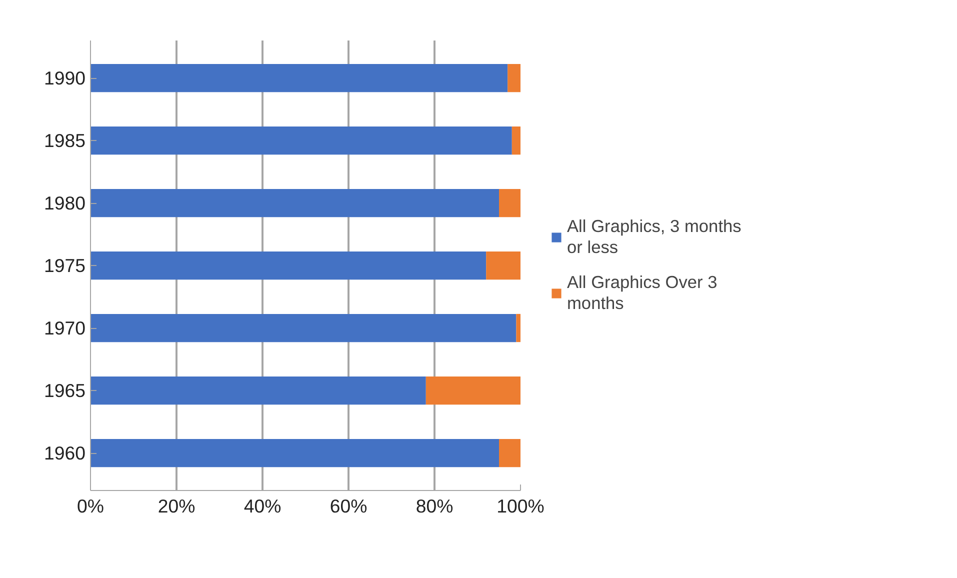 The width and height of the screenshot is (957, 578). I want to click on y-tick-label: 1970, so click(65, 328).